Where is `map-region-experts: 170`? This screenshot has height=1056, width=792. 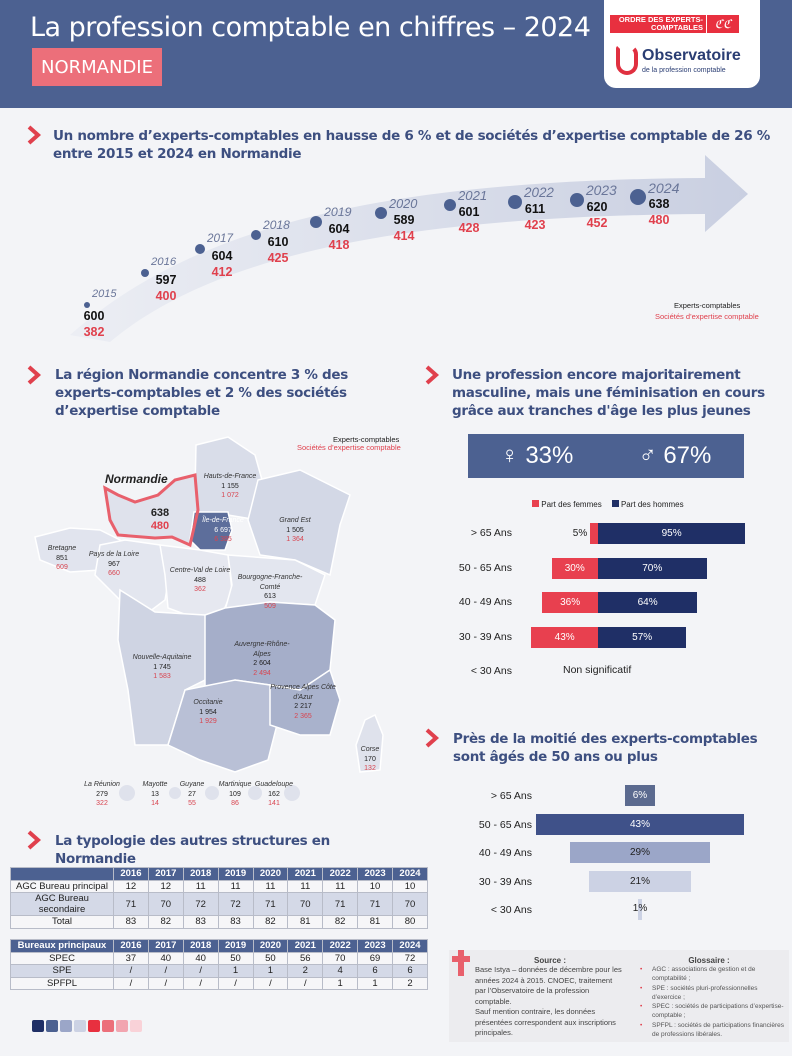
map-region-experts: 170 is located at coordinates (370, 759).